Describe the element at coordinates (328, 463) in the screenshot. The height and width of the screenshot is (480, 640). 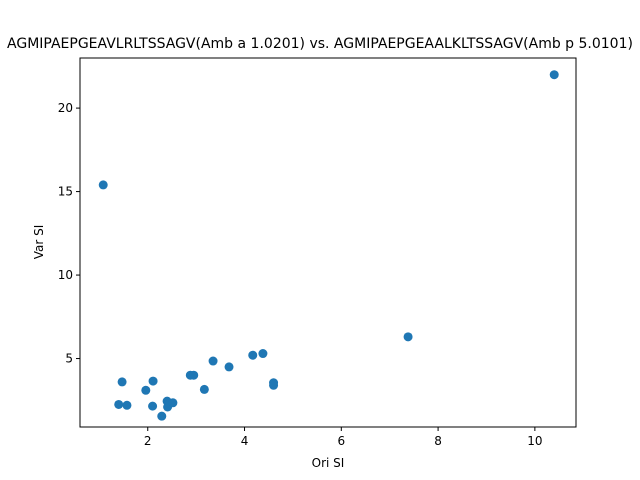
I see `x-axis-label: Ori SI` at that location.